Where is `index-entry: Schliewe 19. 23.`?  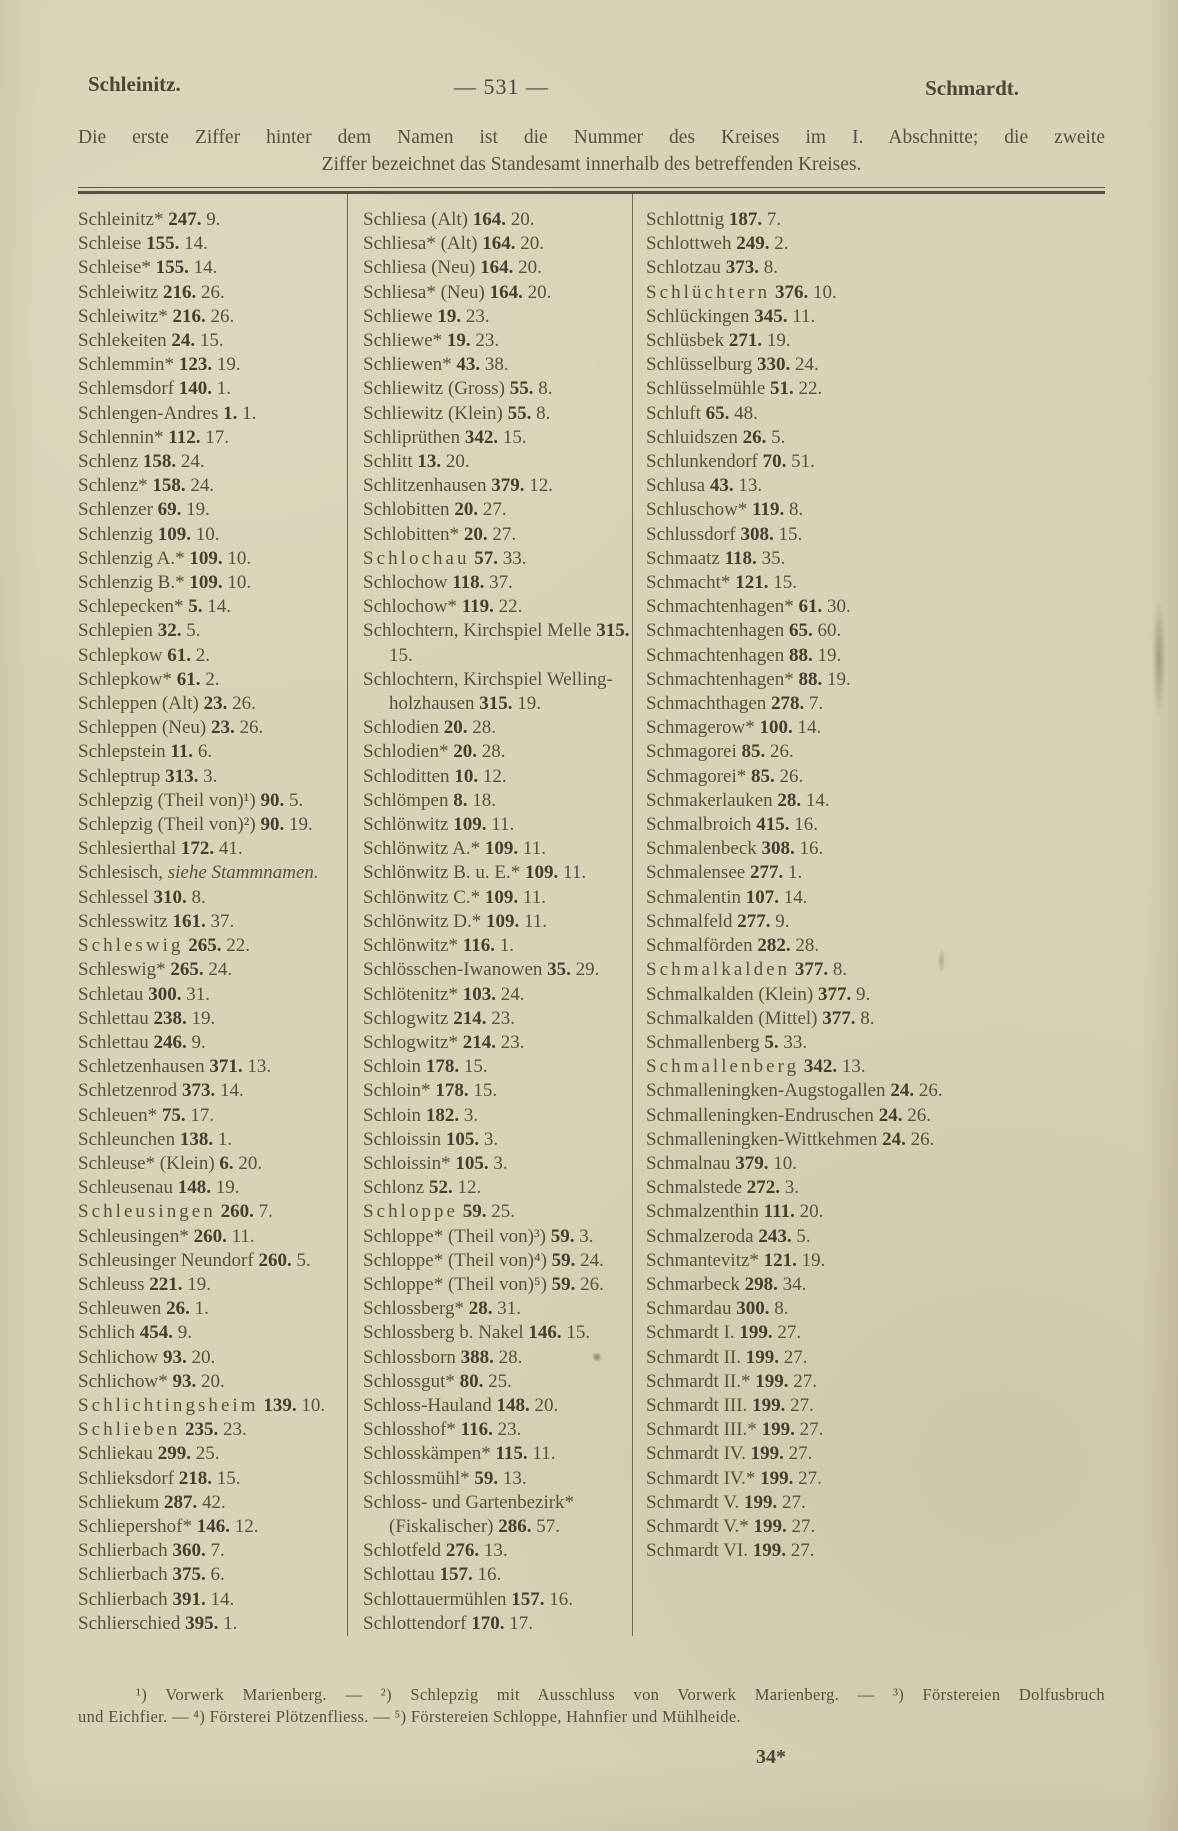 index-entry: Schliewe 19. 23. is located at coordinates (497, 317).